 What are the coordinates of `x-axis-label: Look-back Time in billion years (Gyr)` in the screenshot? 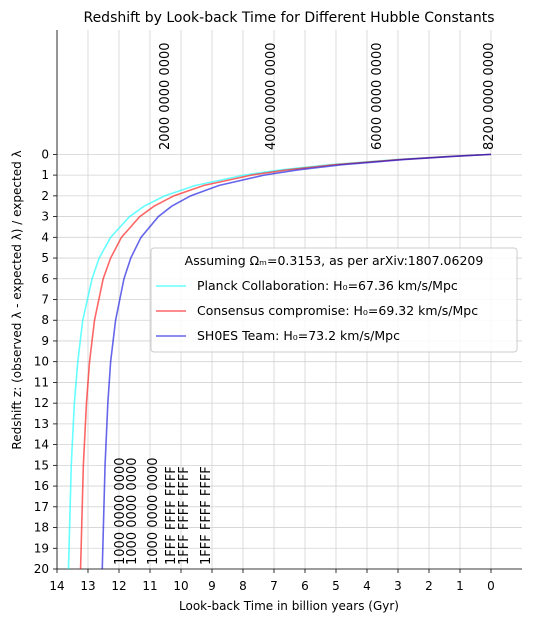 It's located at (289, 606).